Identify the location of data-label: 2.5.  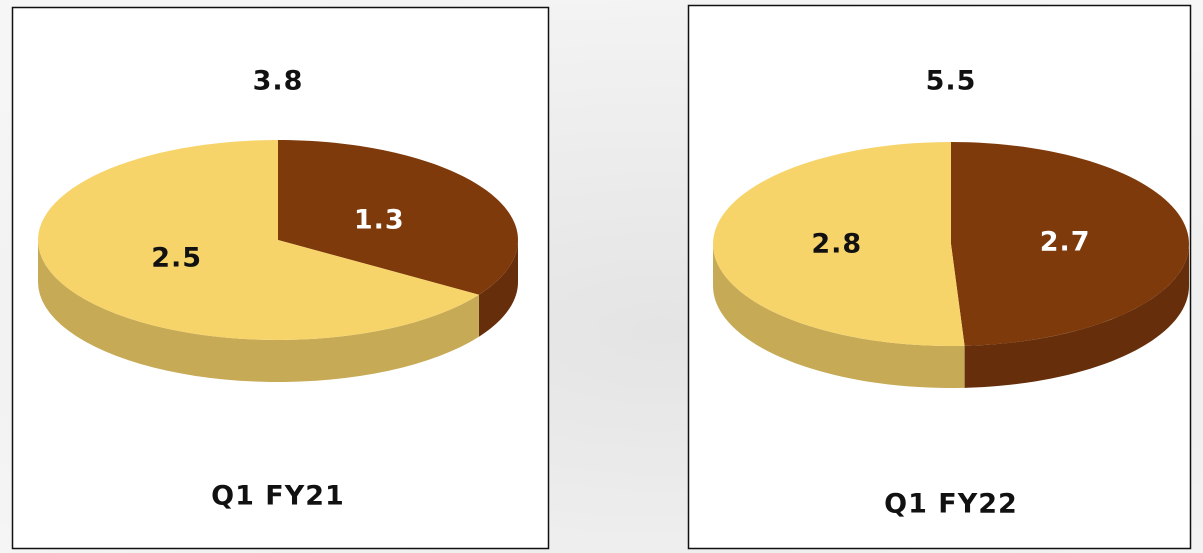
(176, 258).